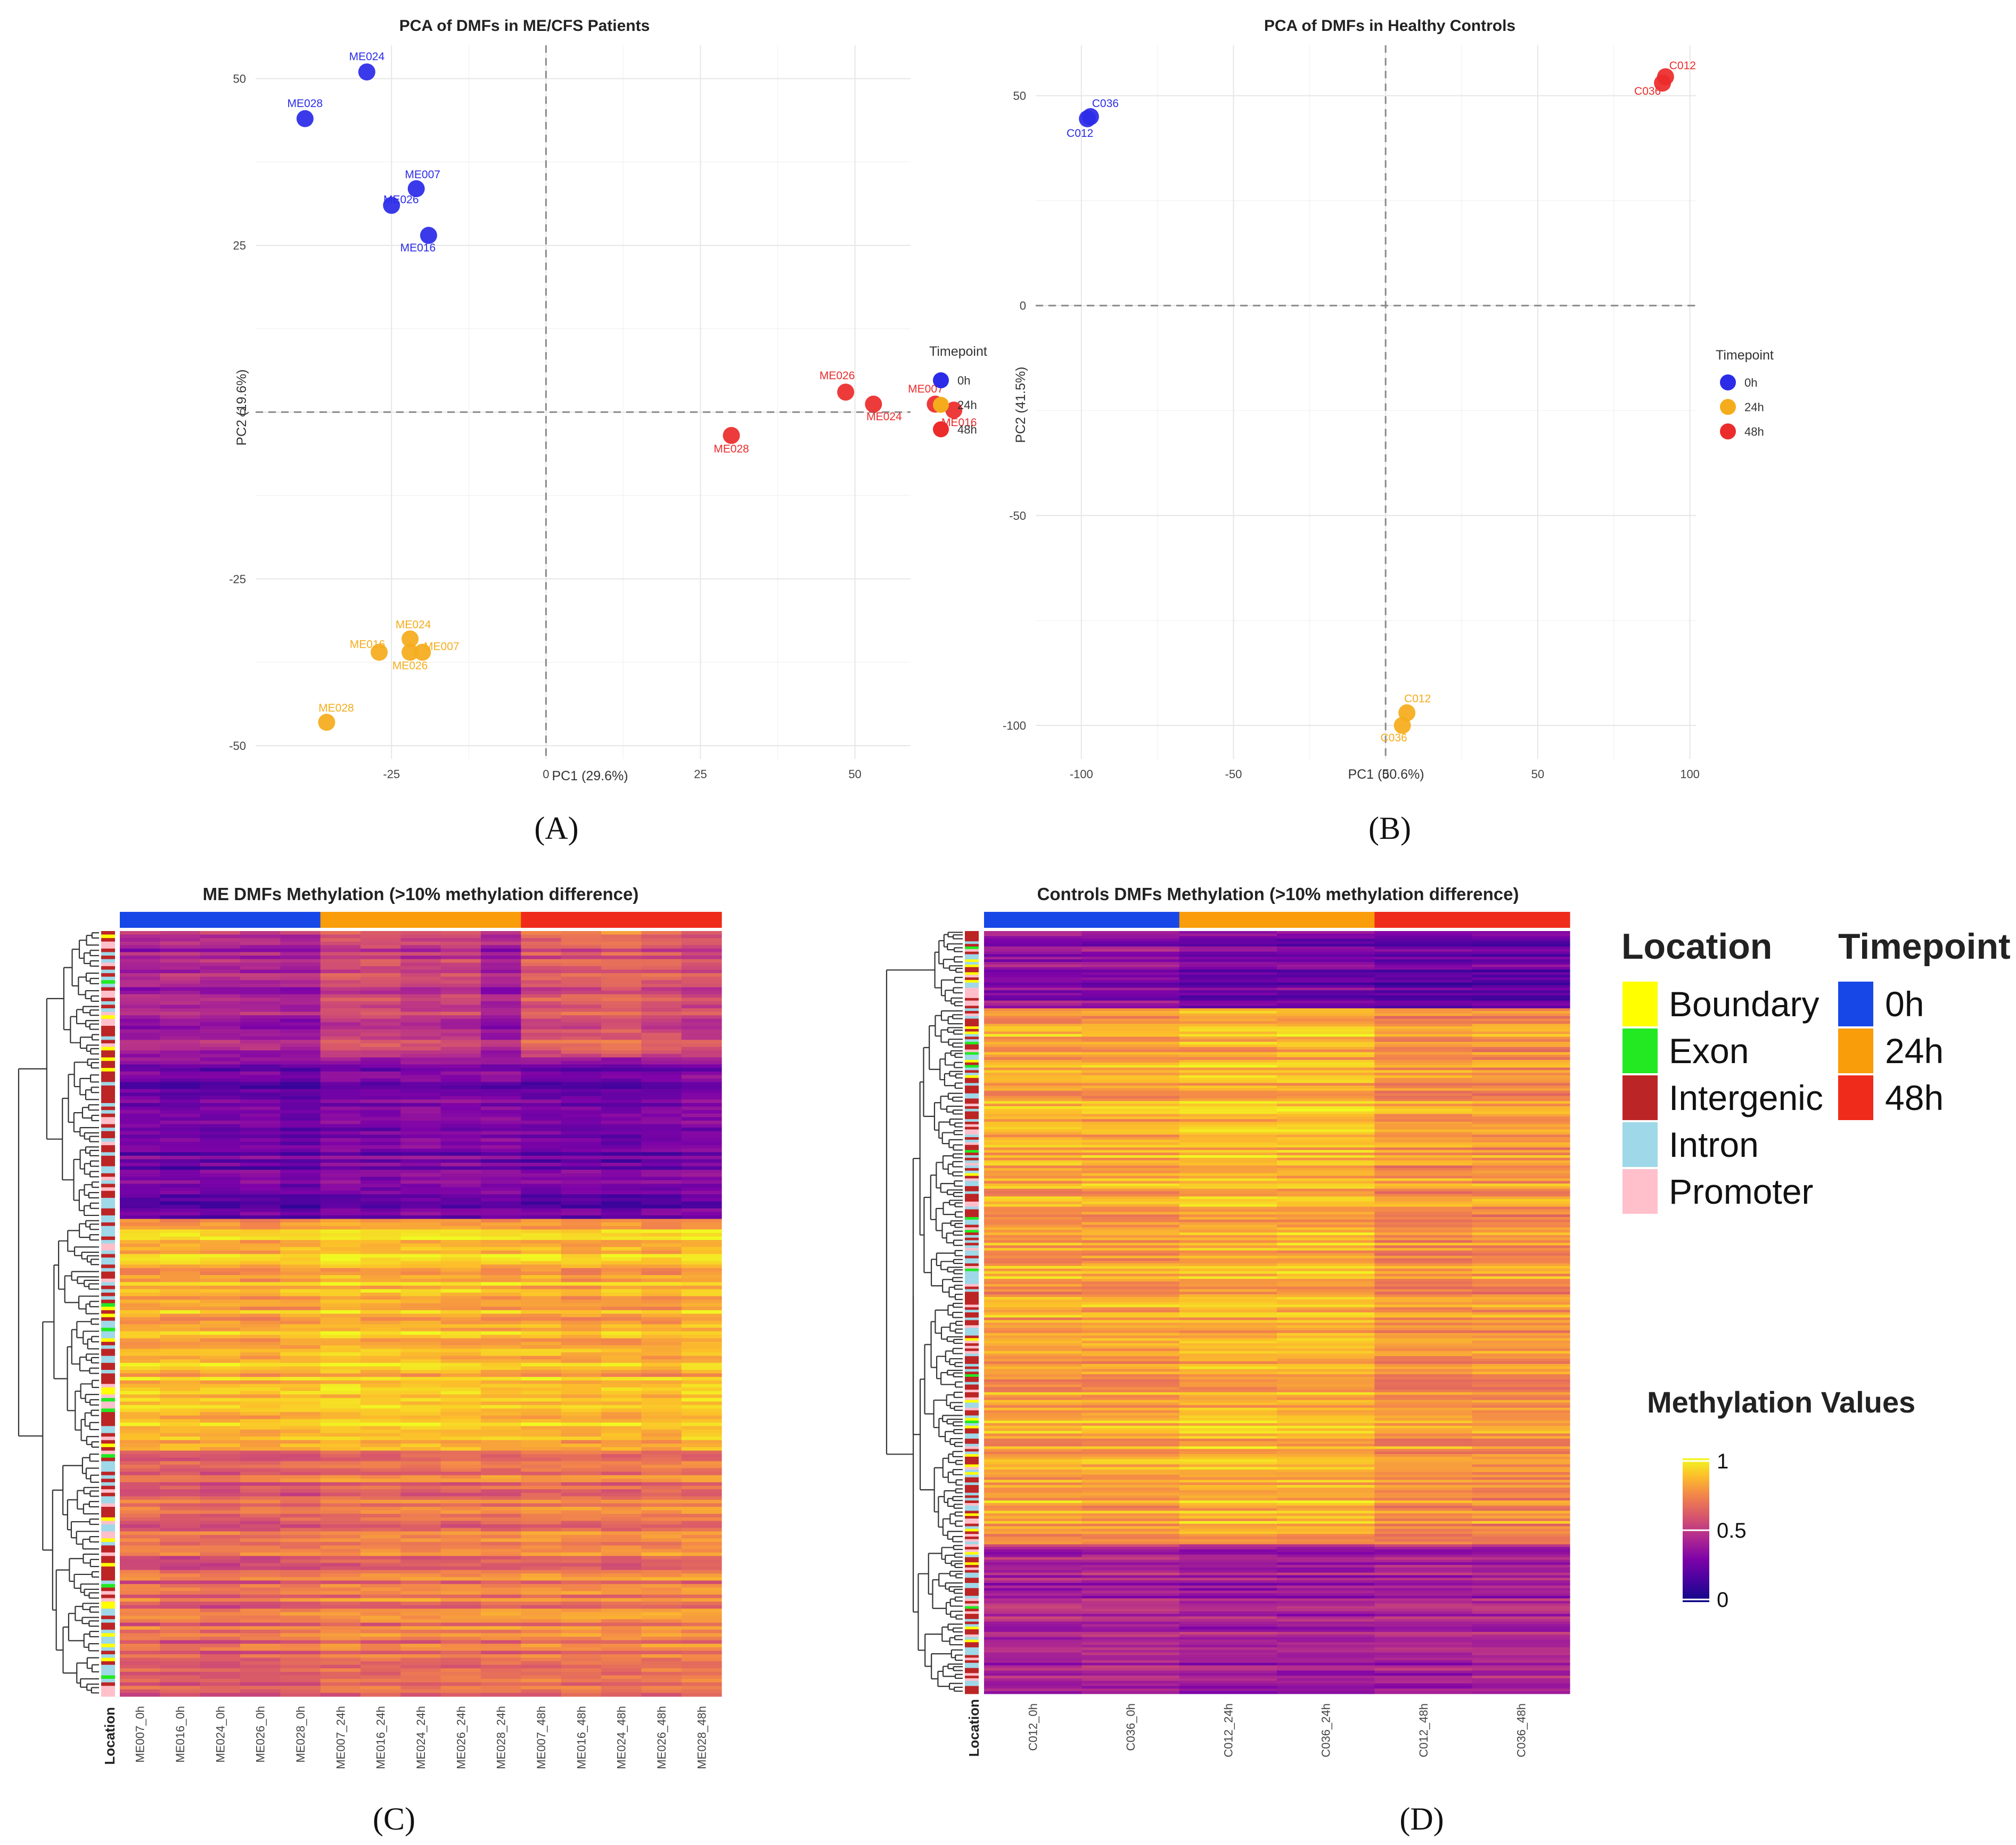  Describe the element at coordinates (854, 774) in the screenshot. I see `pca-me-xtick-label: 50` at that location.